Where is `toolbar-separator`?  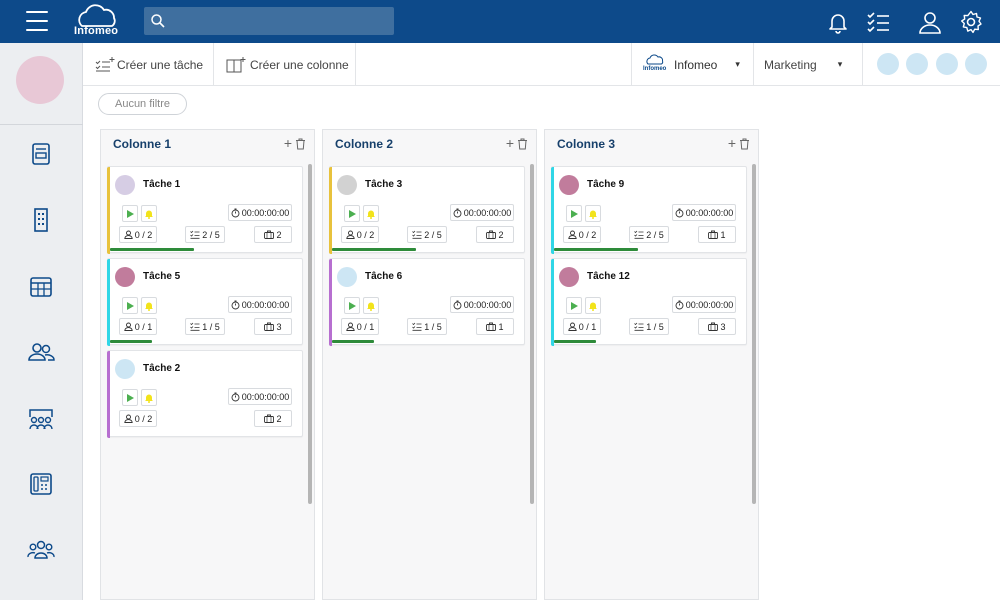 toolbar-separator is located at coordinates (631, 64).